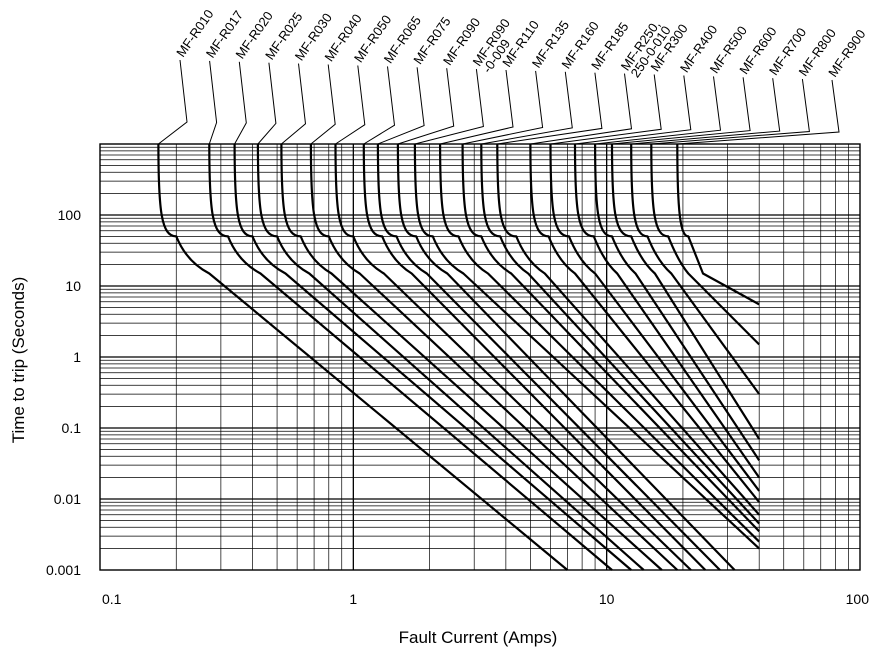 The width and height of the screenshot is (869, 651). I want to click on y-tick-label: 1, so click(77, 357).